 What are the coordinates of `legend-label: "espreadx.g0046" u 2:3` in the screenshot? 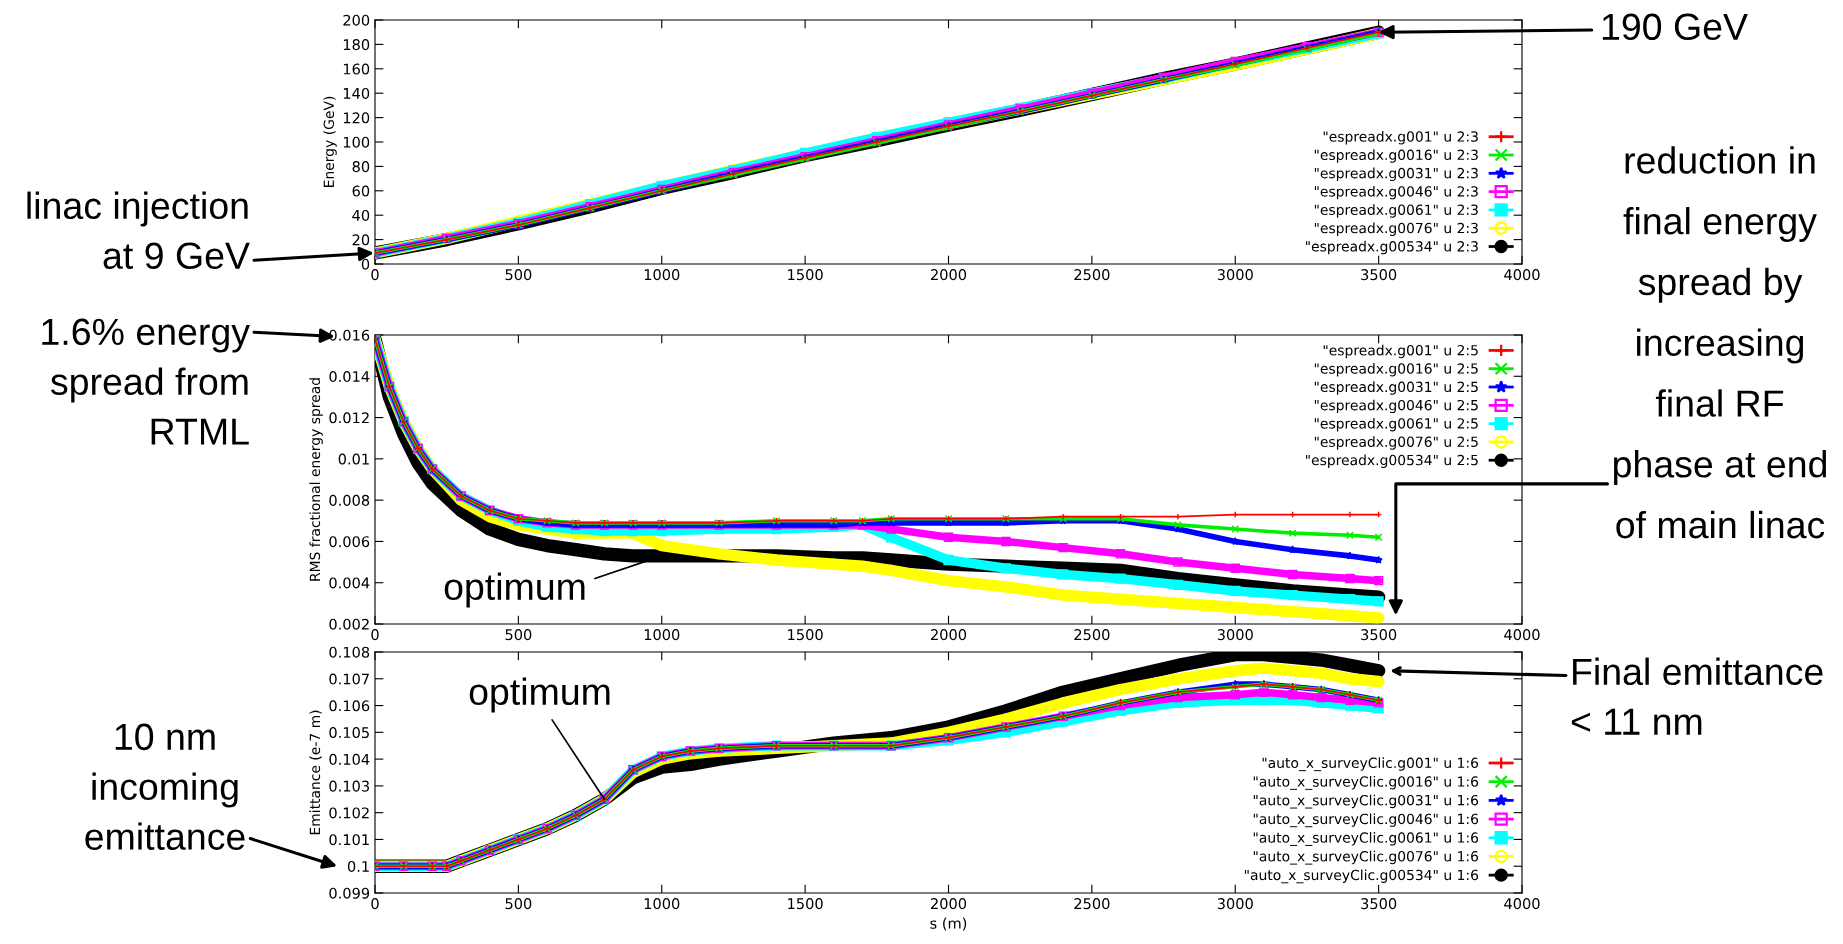 It's located at (1396, 192).